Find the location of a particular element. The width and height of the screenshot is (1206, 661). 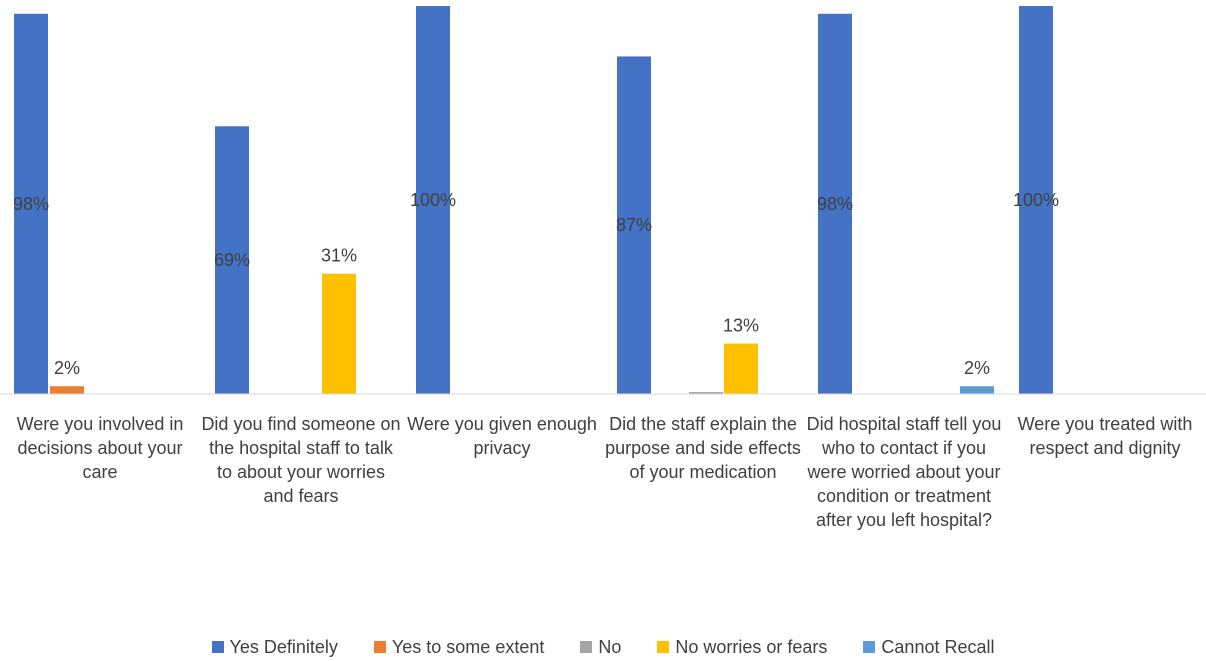

legend-item: No worries or fears is located at coordinates (742, 647).